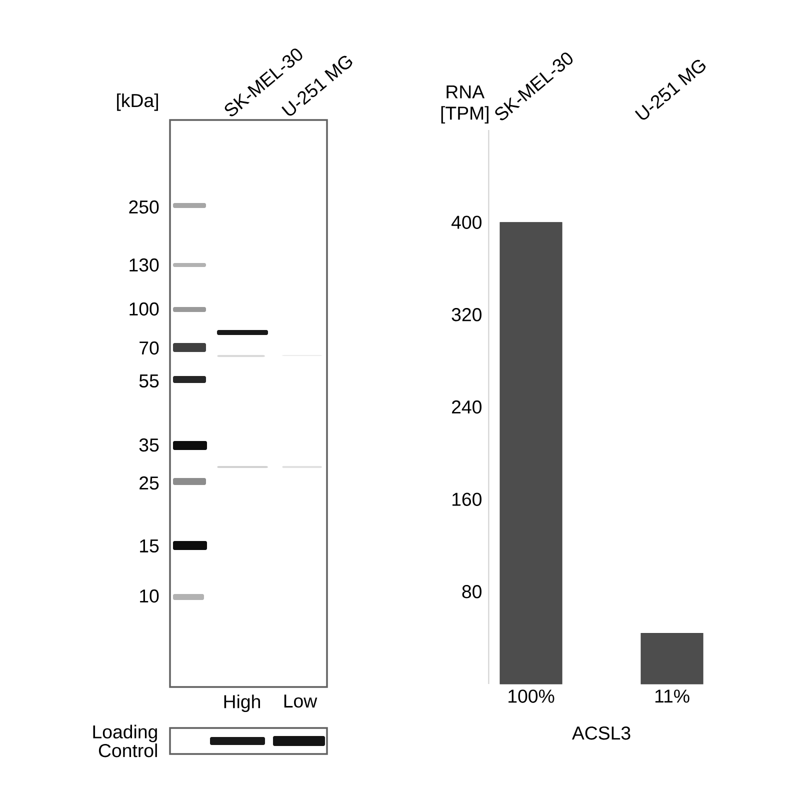  What do you see at coordinates (149, 596) in the screenshot?
I see `text: 10` at bounding box center [149, 596].